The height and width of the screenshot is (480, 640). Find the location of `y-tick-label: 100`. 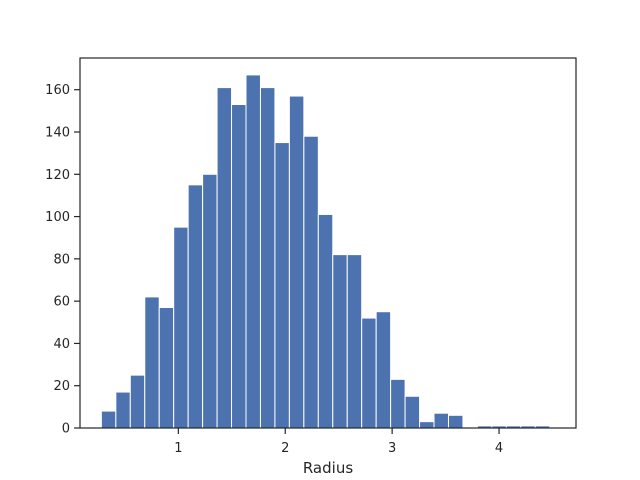

y-tick-label: 100 is located at coordinates (57, 217).